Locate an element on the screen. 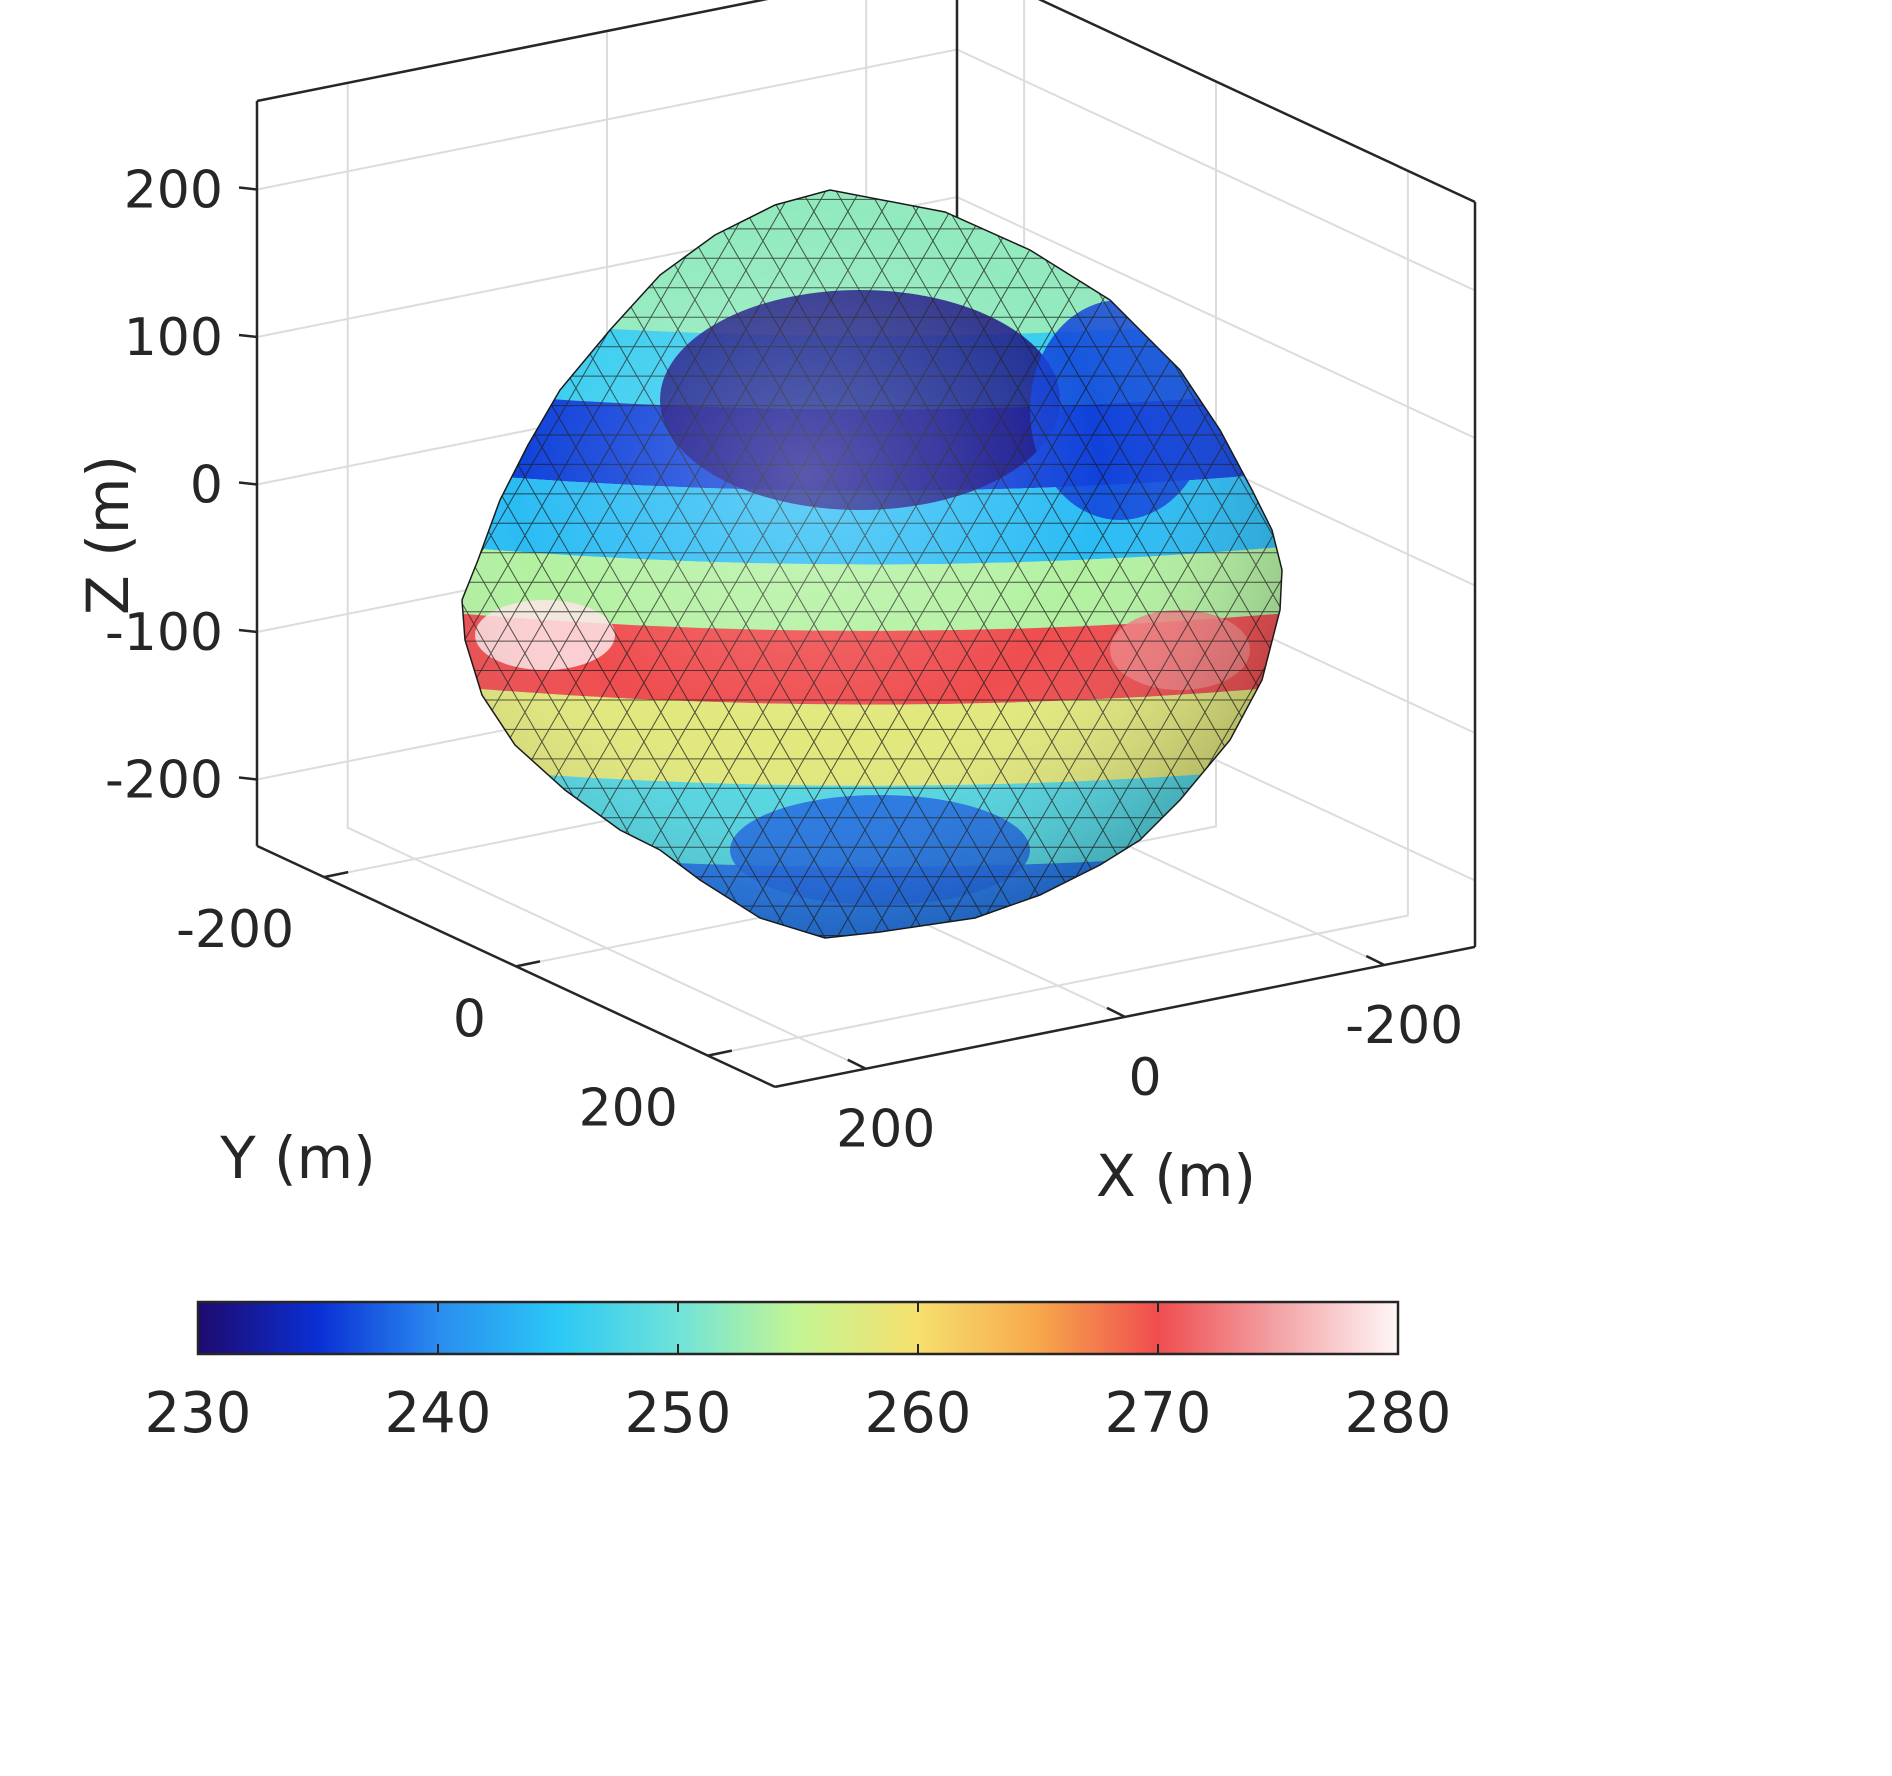 The image size is (1892, 1776). box-edge-top-right is located at coordinates (1256, 102).